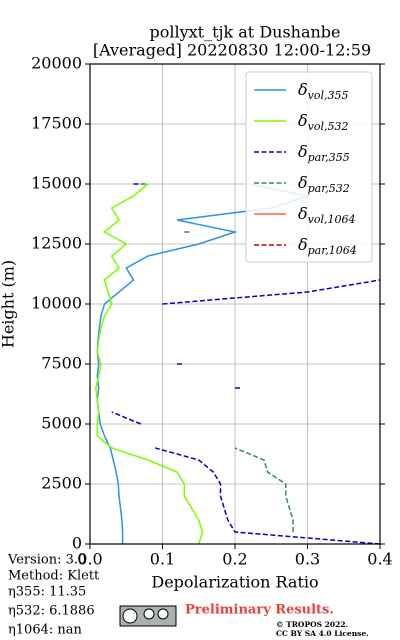  What do you see at coordinates (162, 559) in the screenshot?
I see `x-tick-label: 0.1` at bounding box center [162, 559].